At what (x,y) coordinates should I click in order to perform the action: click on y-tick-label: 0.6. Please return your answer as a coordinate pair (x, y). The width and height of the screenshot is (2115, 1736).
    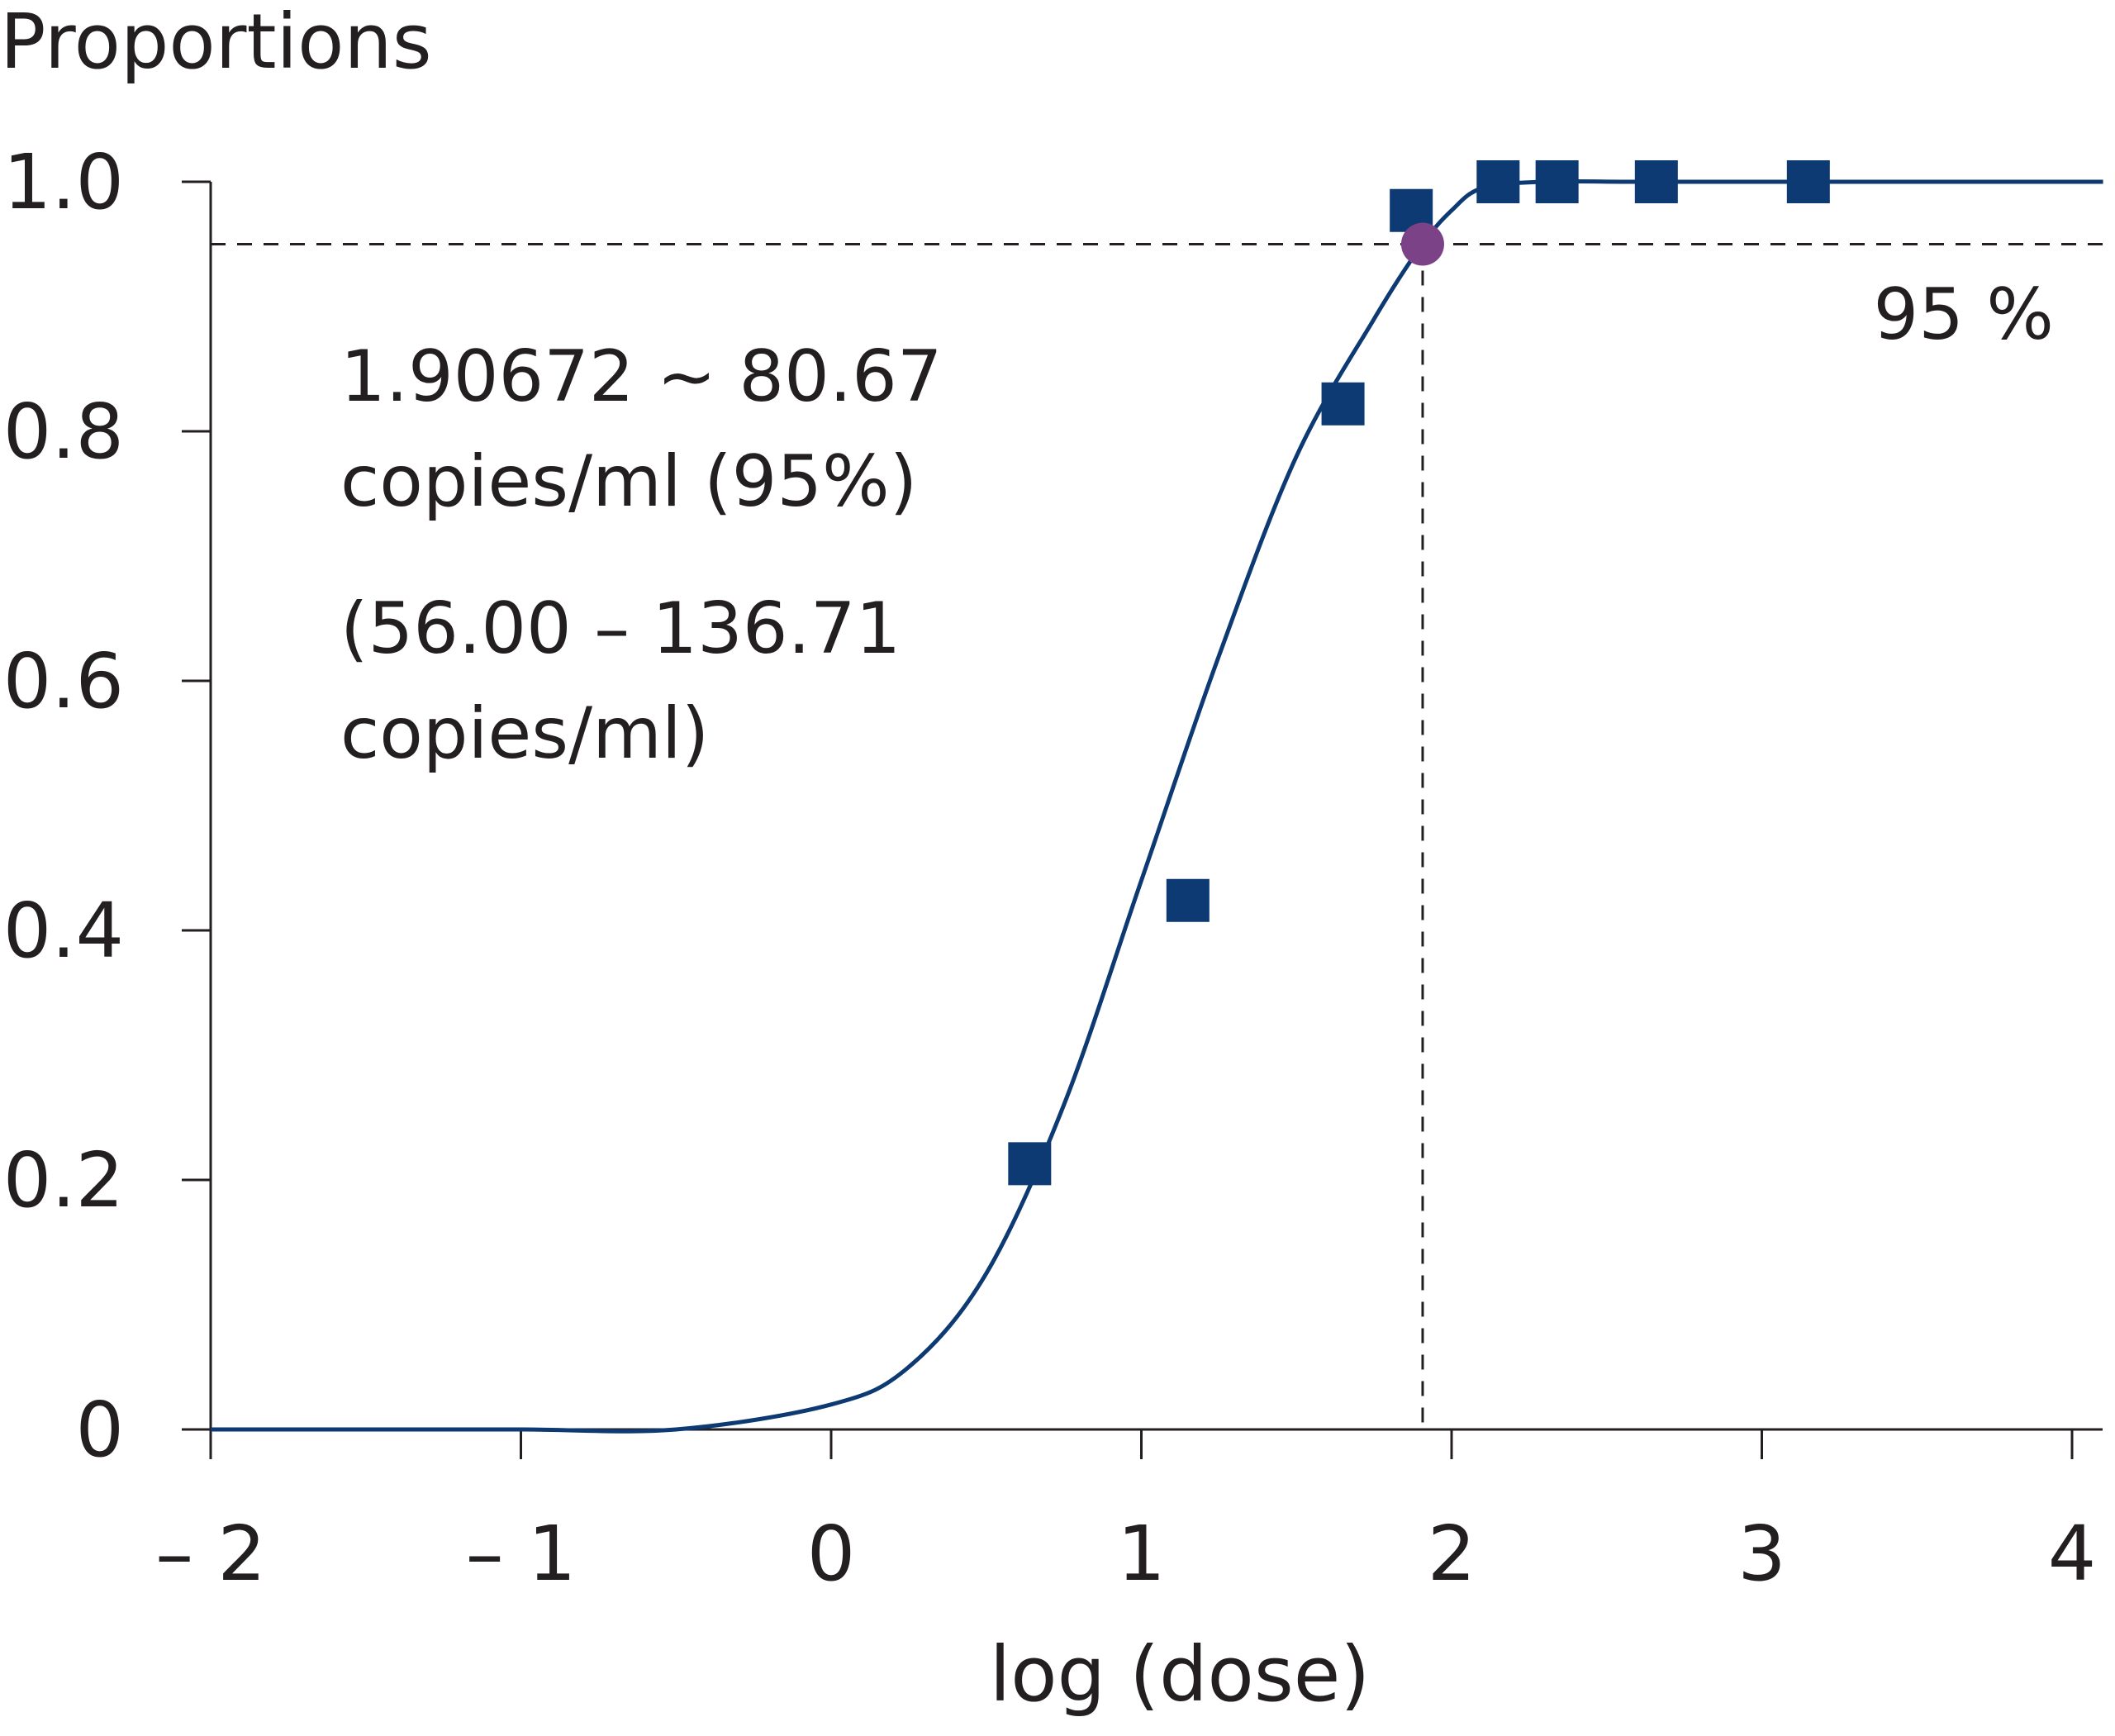
    Looking at the image, I should click on (63, 681).